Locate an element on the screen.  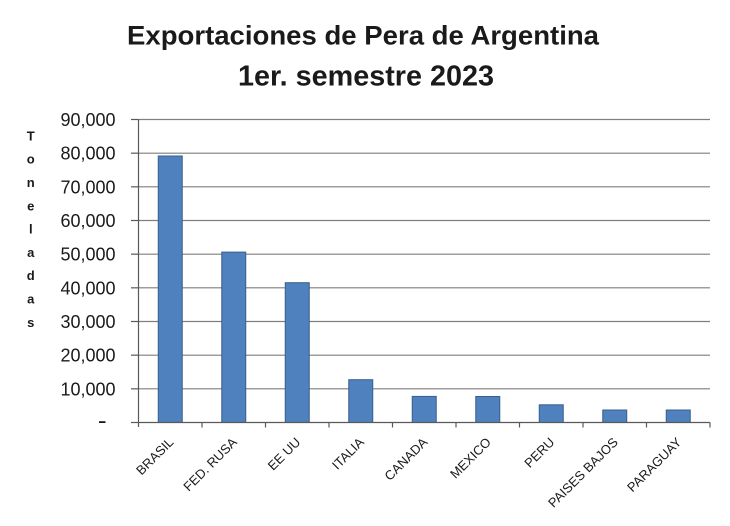
svg-text: 90,000 is located at coordinates (87, 120).